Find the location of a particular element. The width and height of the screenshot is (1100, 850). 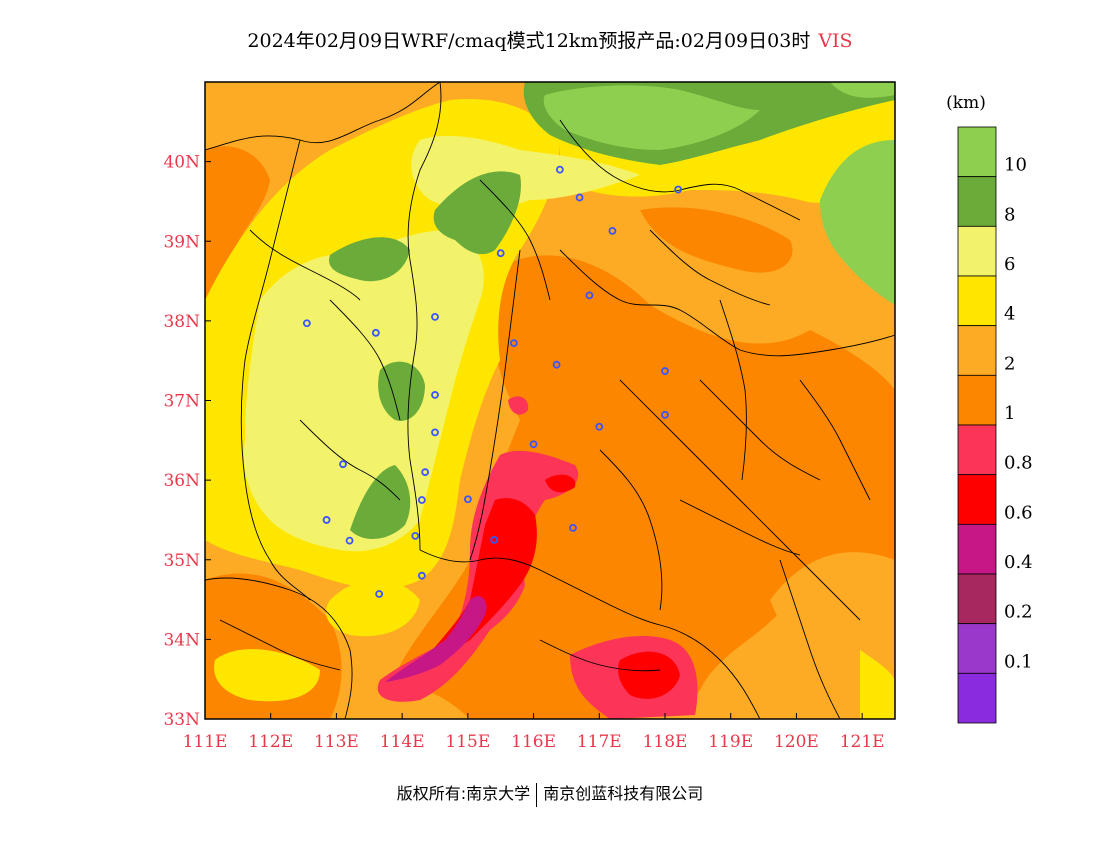

copyright-left: 版权所有:南京大学 is located at coordinates (463, 793).